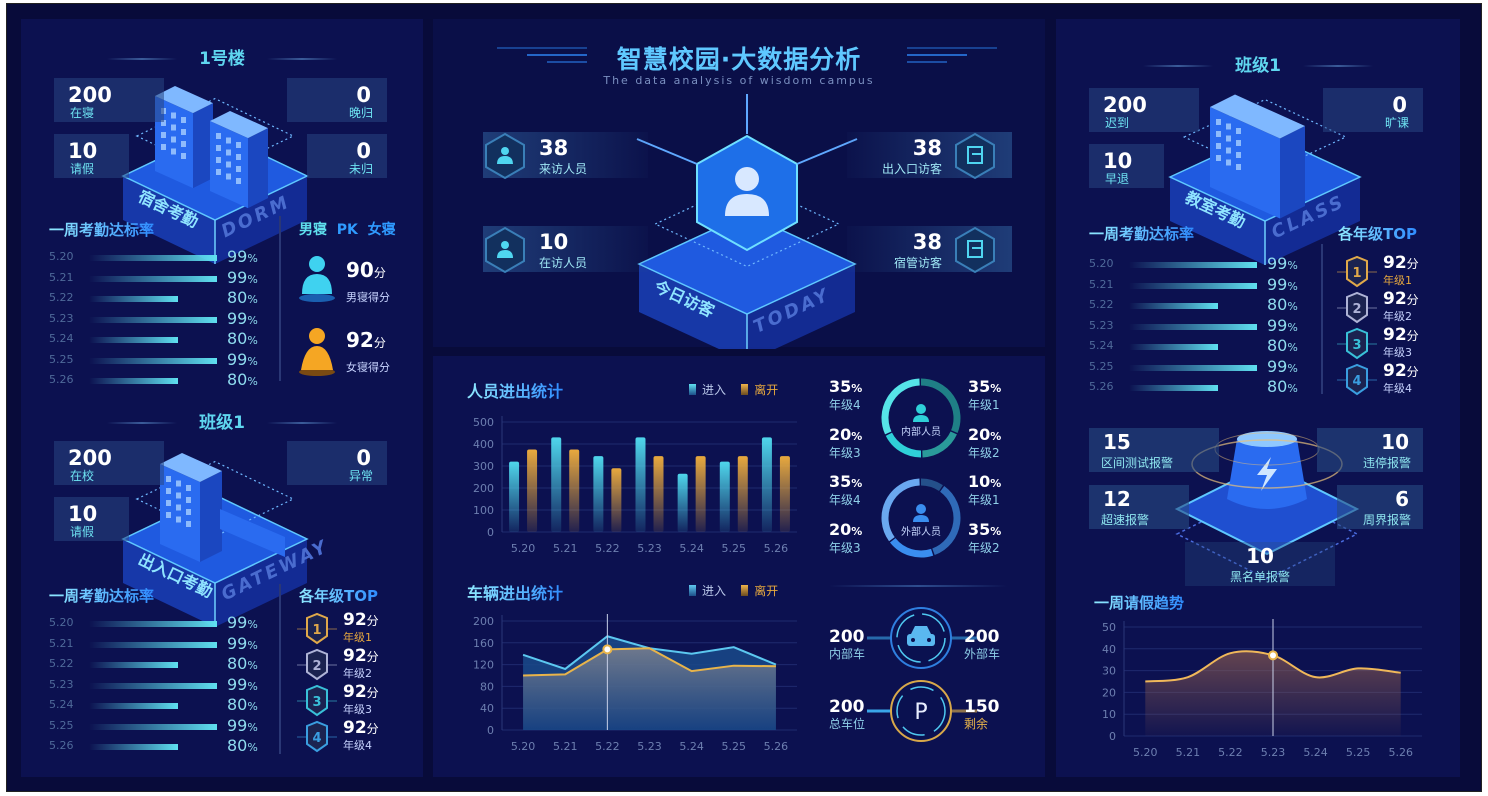 The image size is (1488, 796). I want to click on grade-top-item: 2 92分 年级2, so click(1397, 308).